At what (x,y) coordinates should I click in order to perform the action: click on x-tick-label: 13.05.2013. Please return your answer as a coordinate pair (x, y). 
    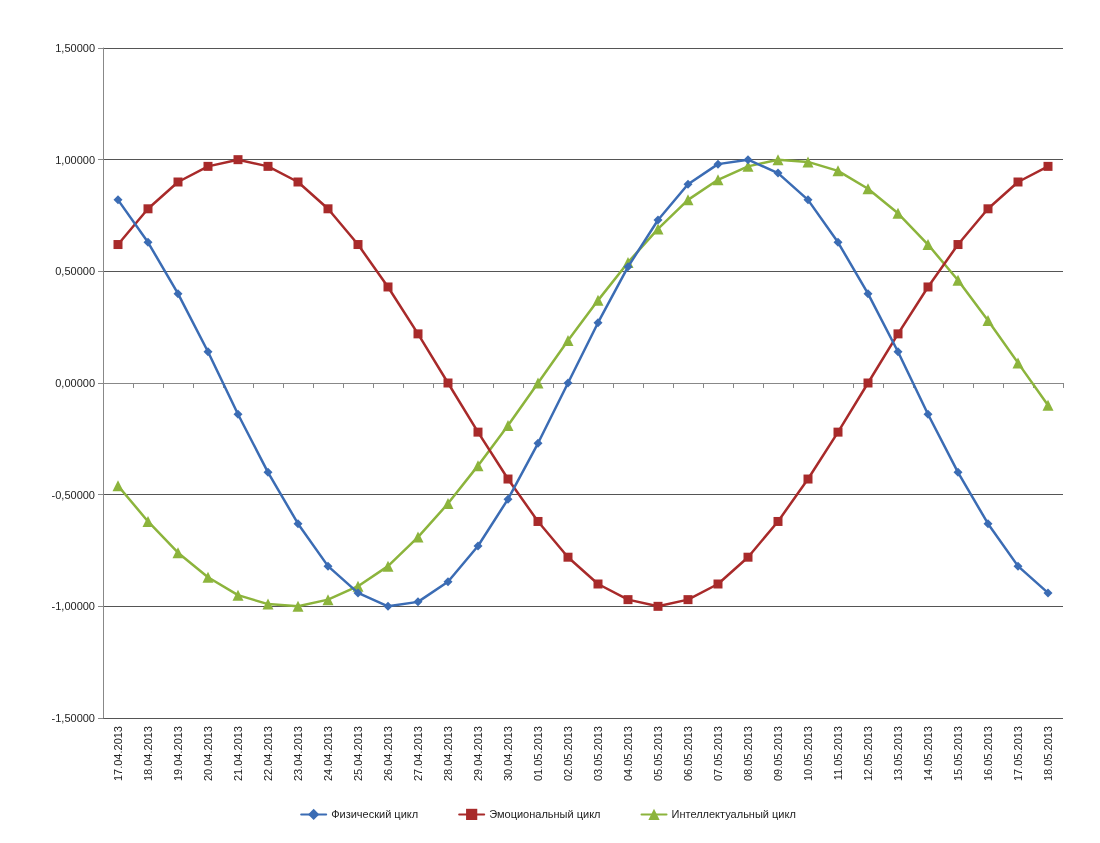
    Looking at the image, I should click on (898, 754).